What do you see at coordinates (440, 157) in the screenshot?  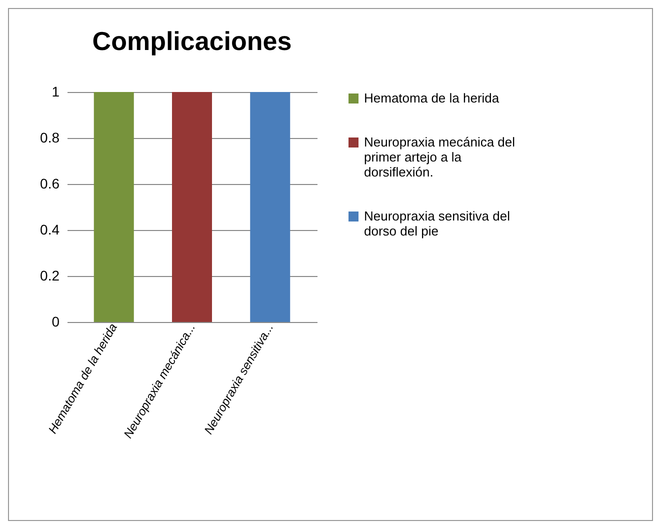 I see `legend-label: Neuropraxia mecánica del primer artejo a la dorsiflexión.` at bounding box center [440, 157].